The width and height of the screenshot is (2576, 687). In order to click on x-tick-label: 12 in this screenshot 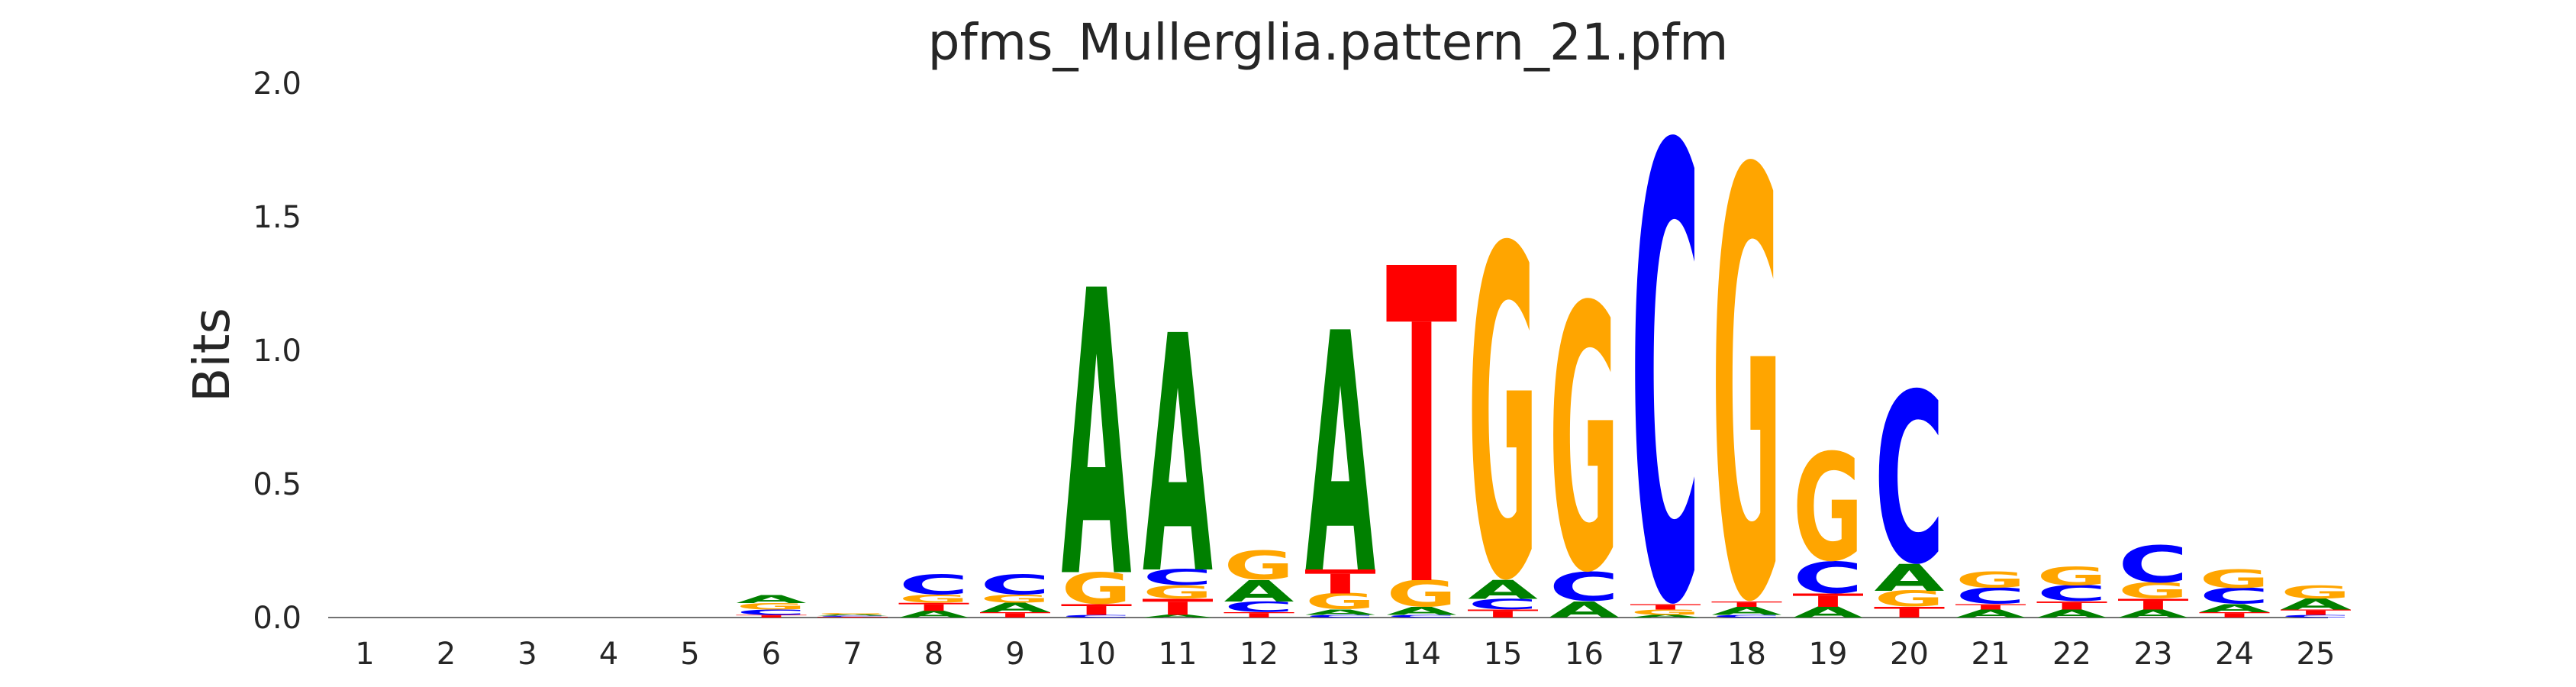, I will do `click(1259, 654)`.